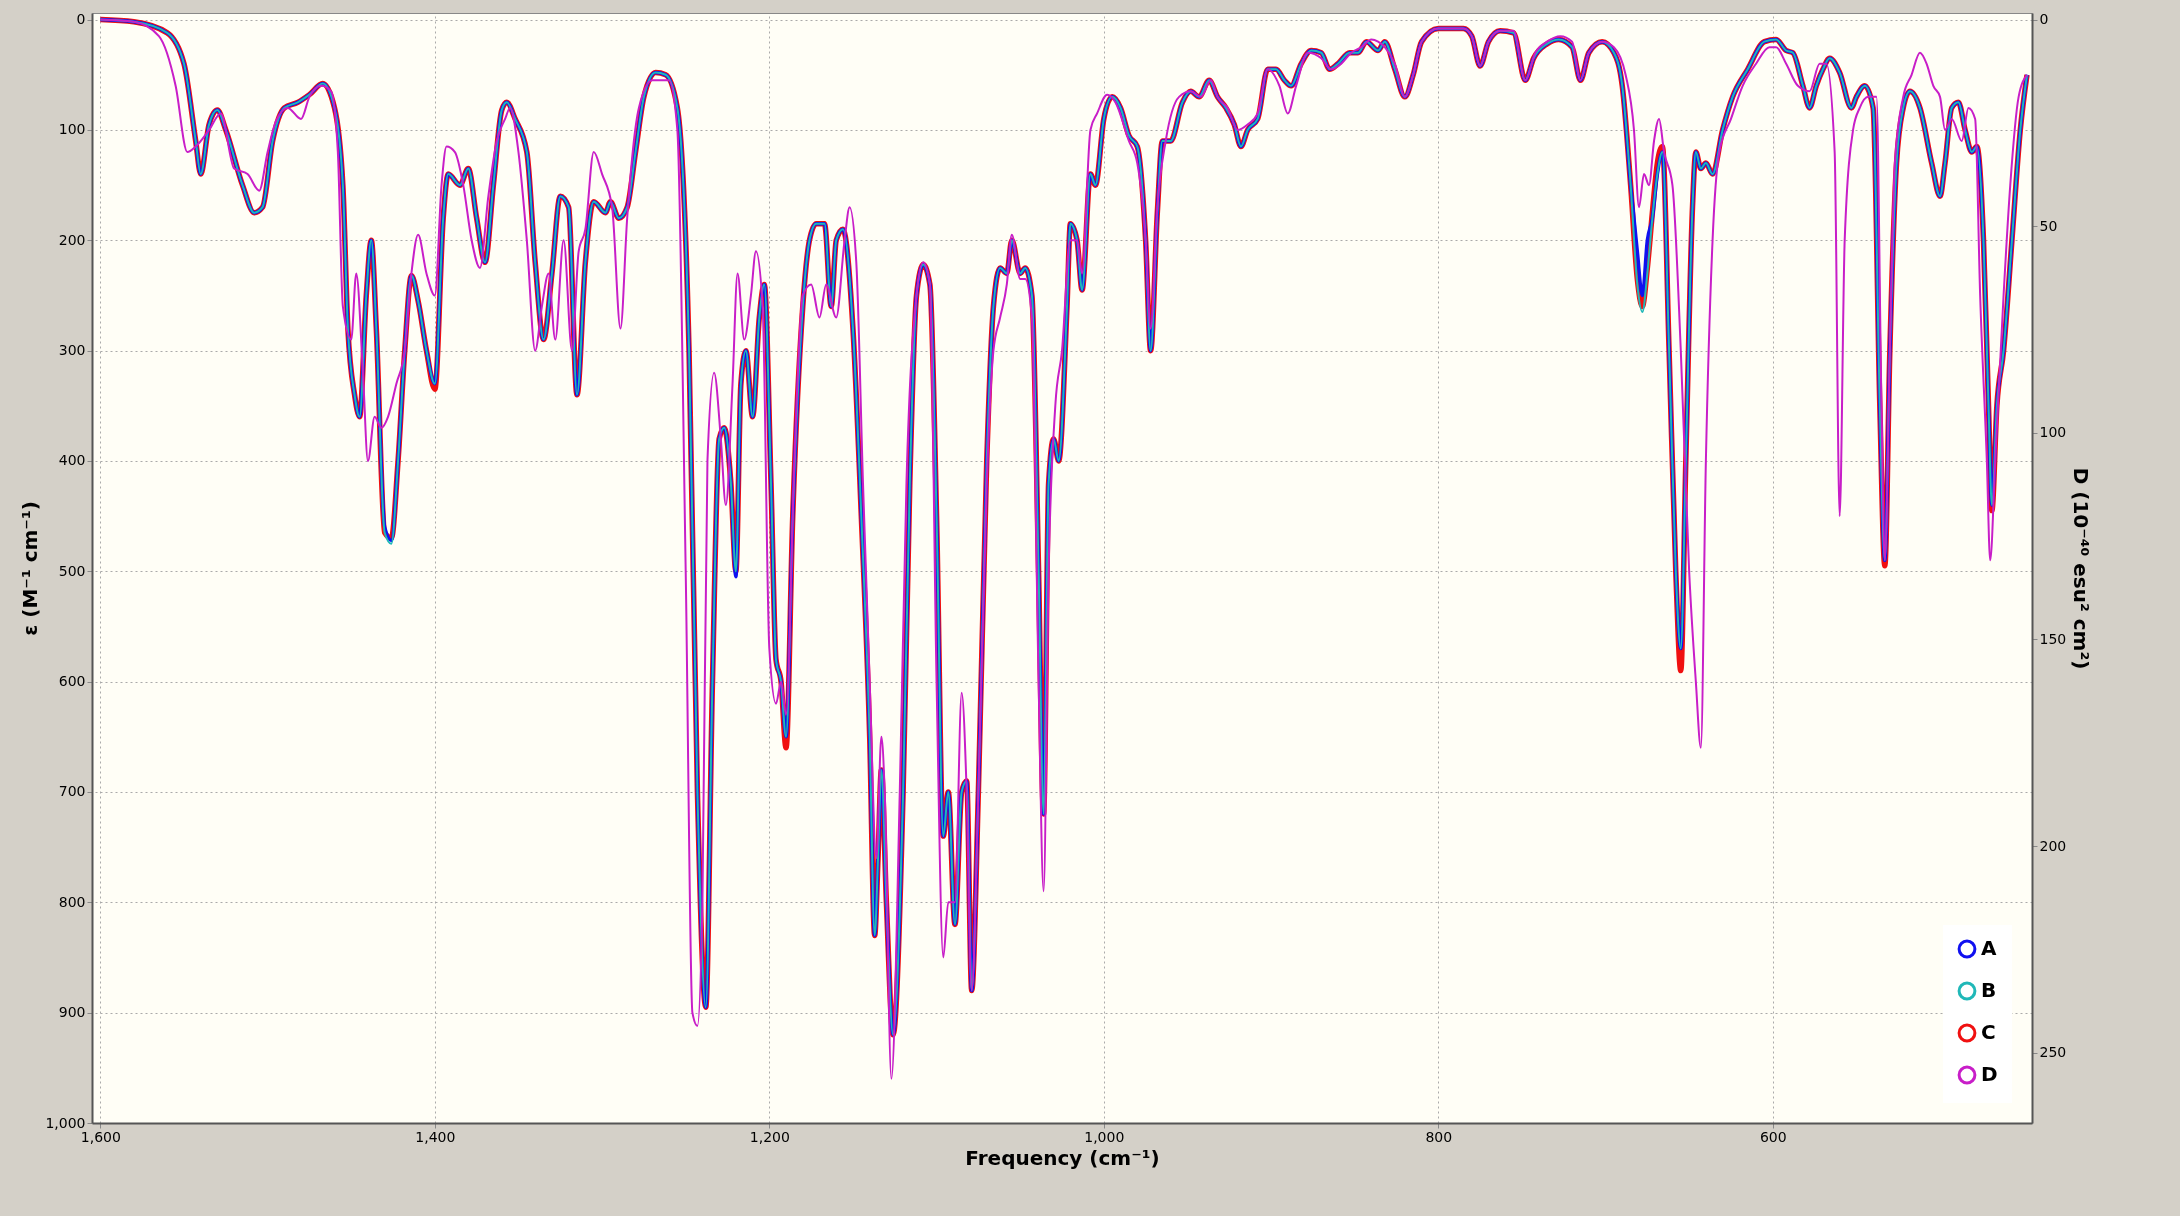  What do you see at coordinates (72, 460) in the screenshot?
I see `y-tick-label: 400` at bounding box center [72, 460].